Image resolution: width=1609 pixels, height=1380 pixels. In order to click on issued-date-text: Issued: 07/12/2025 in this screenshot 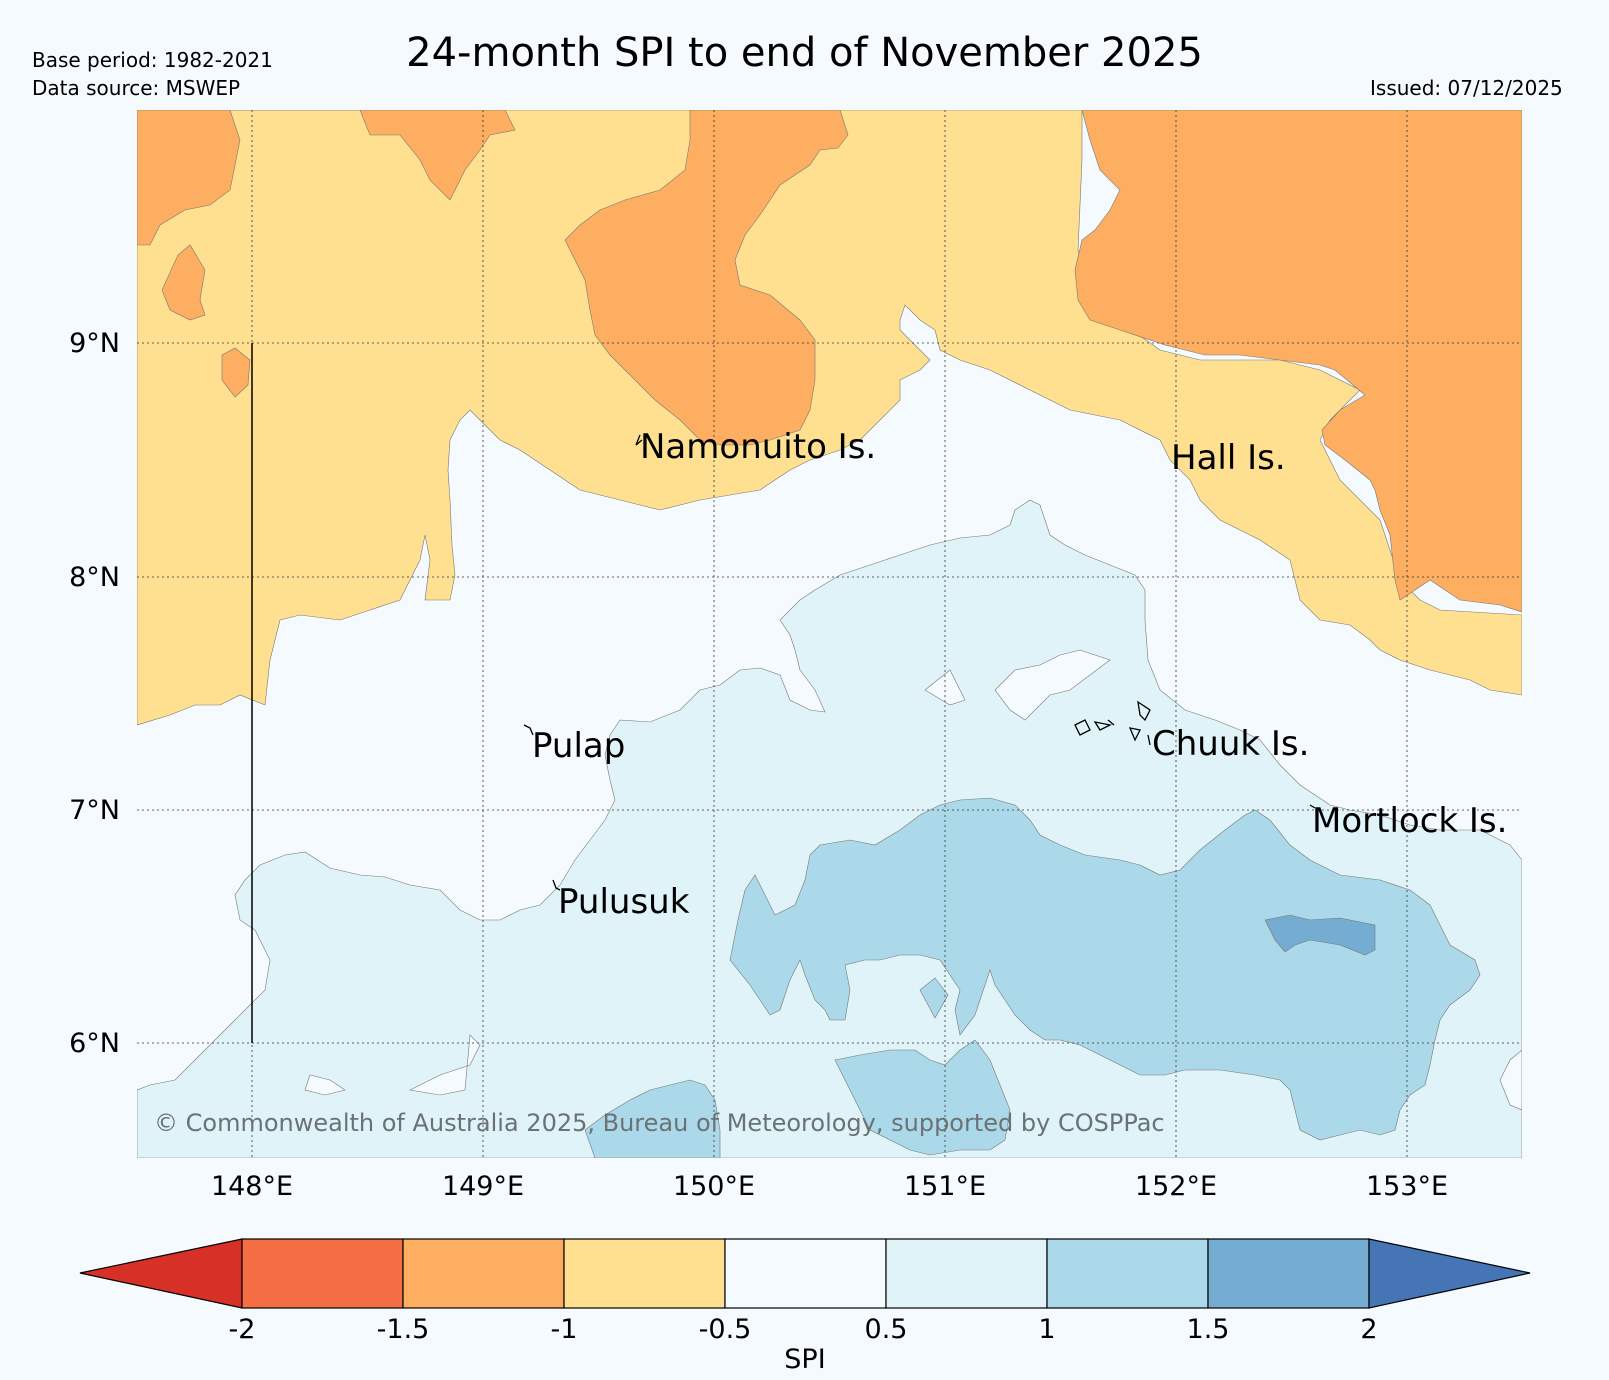, I will do `click(1466, 88)`.